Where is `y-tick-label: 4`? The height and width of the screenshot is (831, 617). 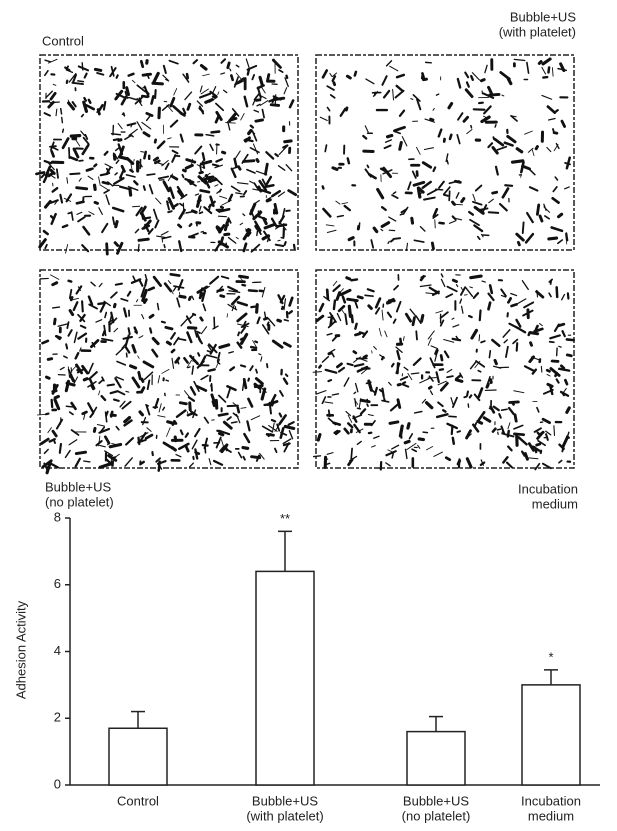 y-tick-label: 4 is located at coordinates (57, 650).